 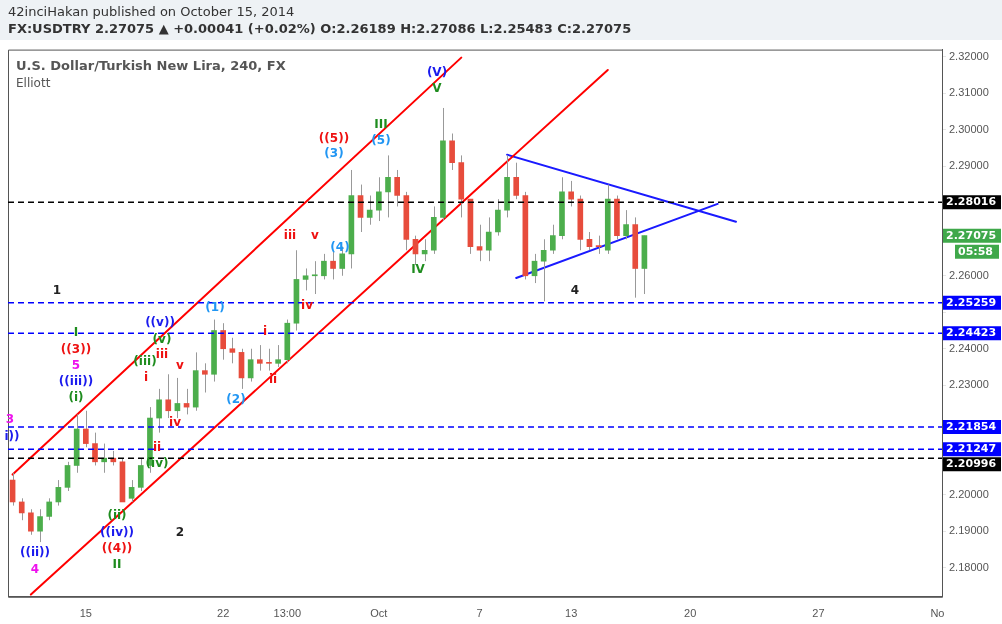 I want to click on y-tick-label: 2.29000, so click(x=969, y=165).